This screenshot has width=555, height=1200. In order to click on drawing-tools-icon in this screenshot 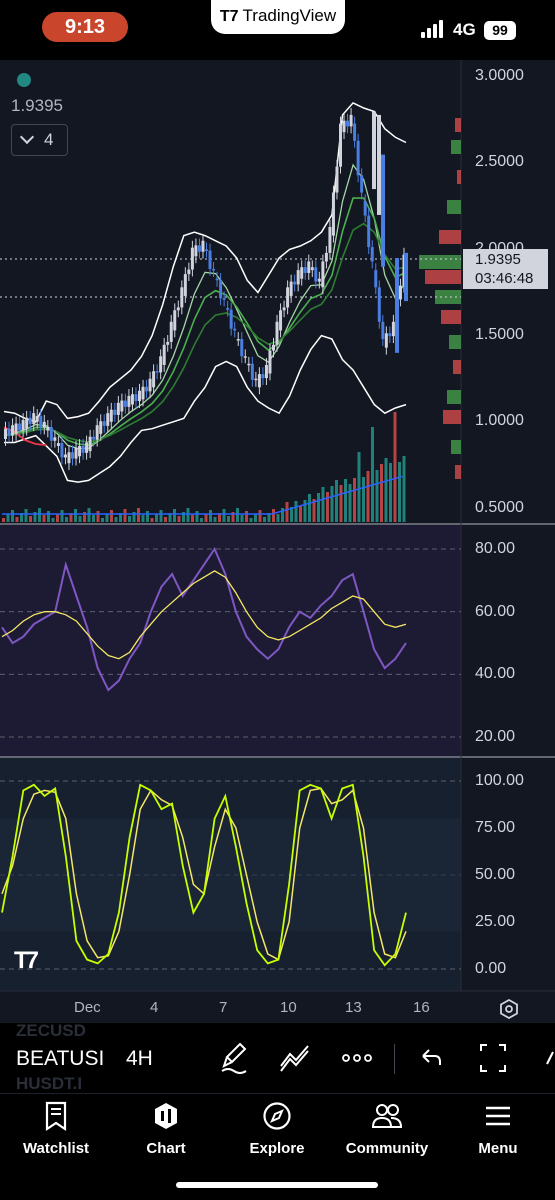, I will do `click(295, 1058)`.